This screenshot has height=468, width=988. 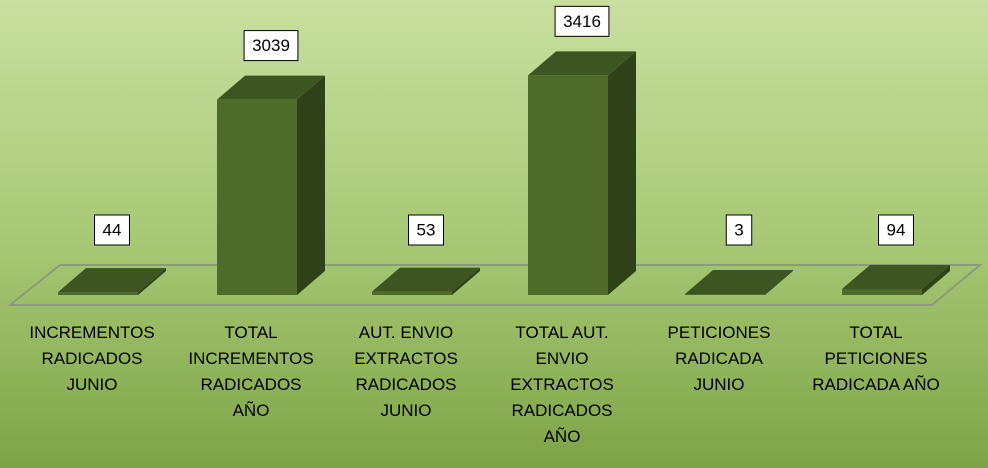 What do you see at coordinates (876, 358) in the screenshot?
I see `x-tick-label: TOTAL PETICIONES RADICADA AÑO` at bounding box center [876, 358].